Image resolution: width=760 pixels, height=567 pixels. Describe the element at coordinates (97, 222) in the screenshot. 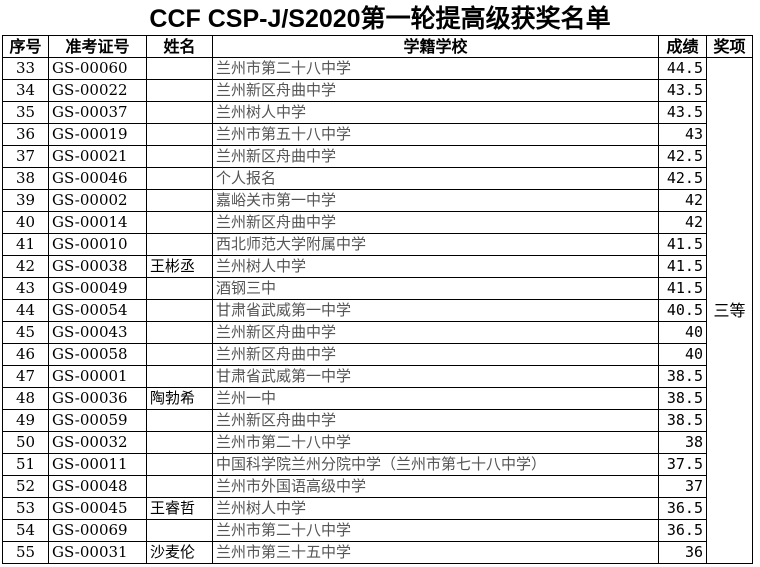

I see `exam-id-cell: GS-00014` at that location.